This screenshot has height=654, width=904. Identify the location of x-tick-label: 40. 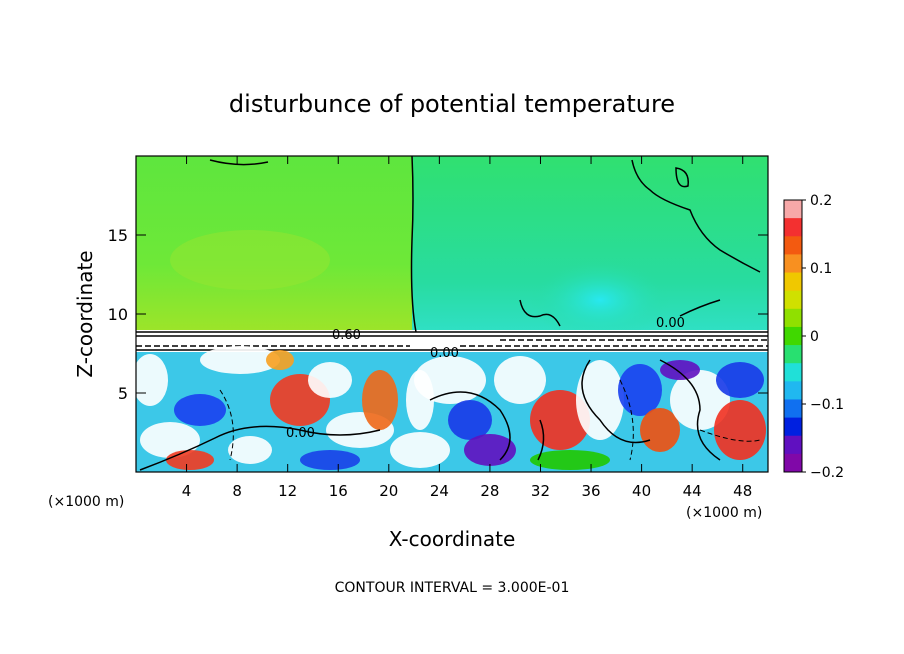
(641, 491).